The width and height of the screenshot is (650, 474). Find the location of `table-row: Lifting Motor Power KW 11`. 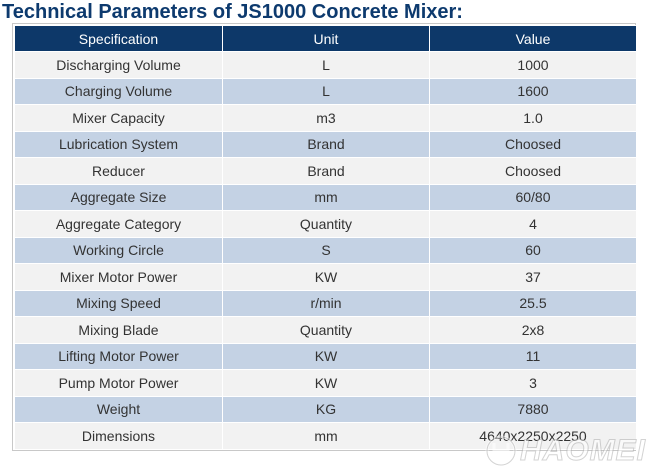

table-row: Lifting Motor Power KW 11 is located at coordinates (325, 356).